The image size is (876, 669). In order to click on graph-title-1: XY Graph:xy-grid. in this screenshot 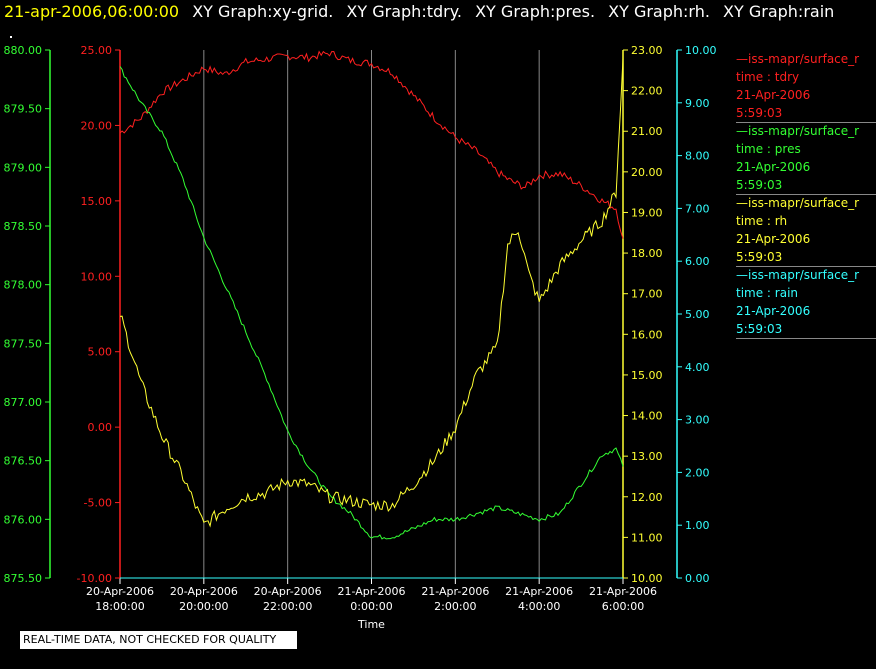, I will do `click(263, 11)`.